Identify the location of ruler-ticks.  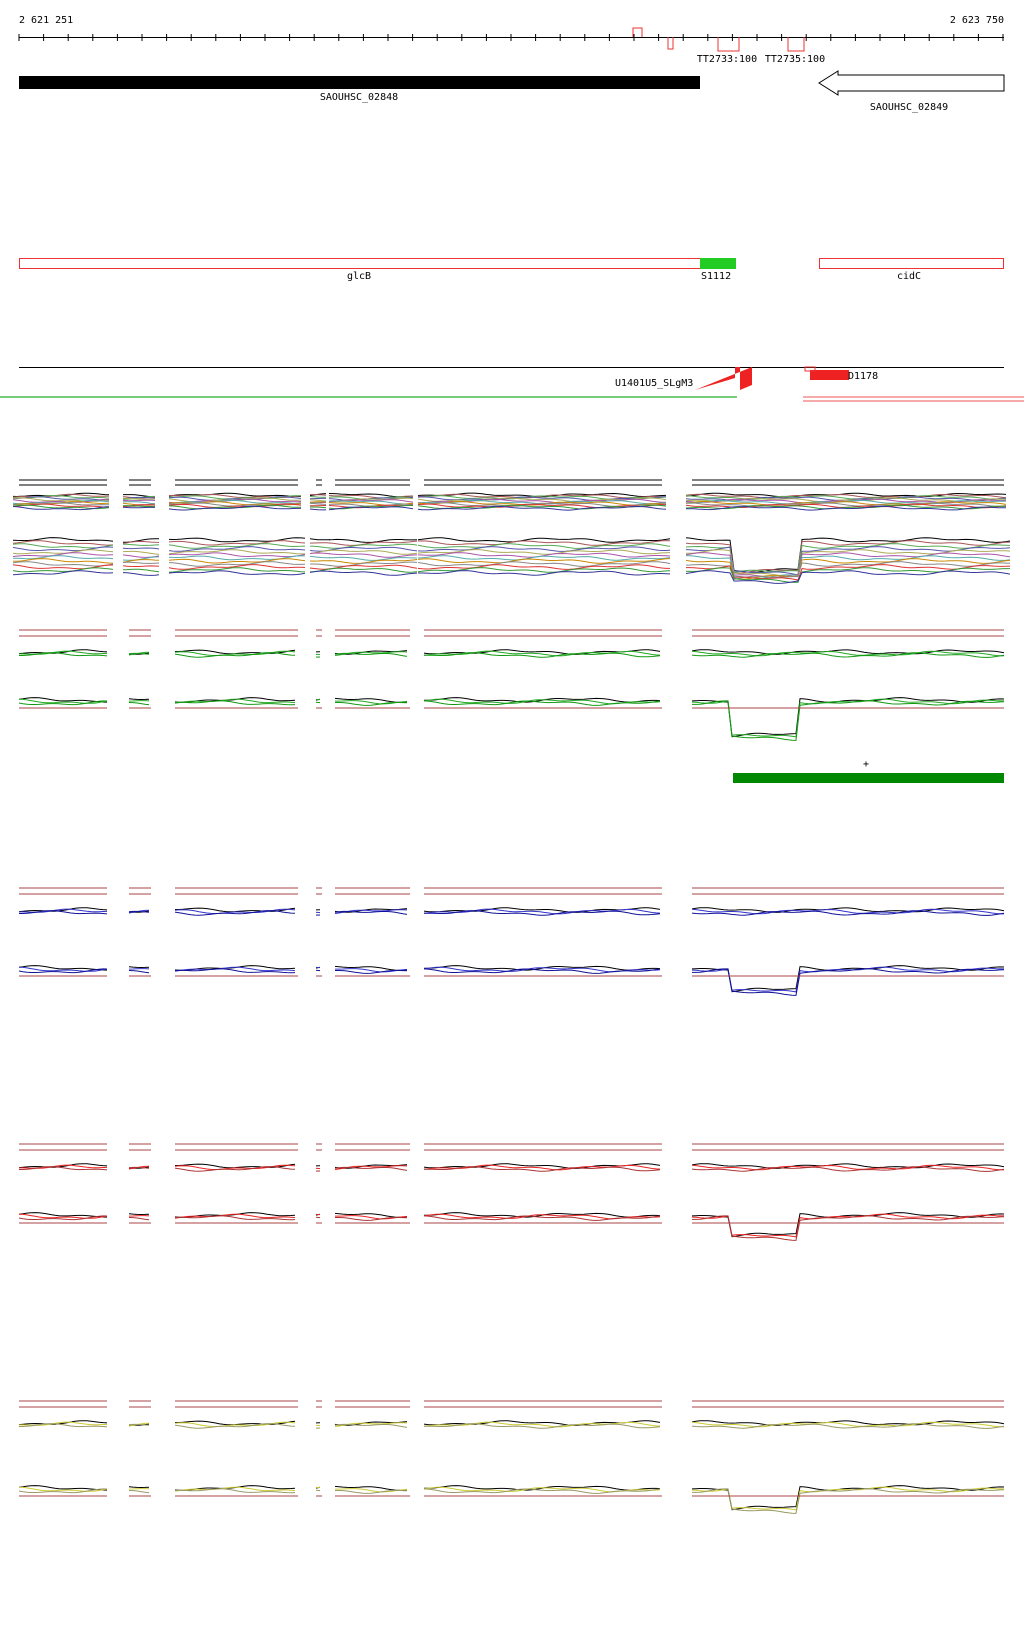
(511, 37).